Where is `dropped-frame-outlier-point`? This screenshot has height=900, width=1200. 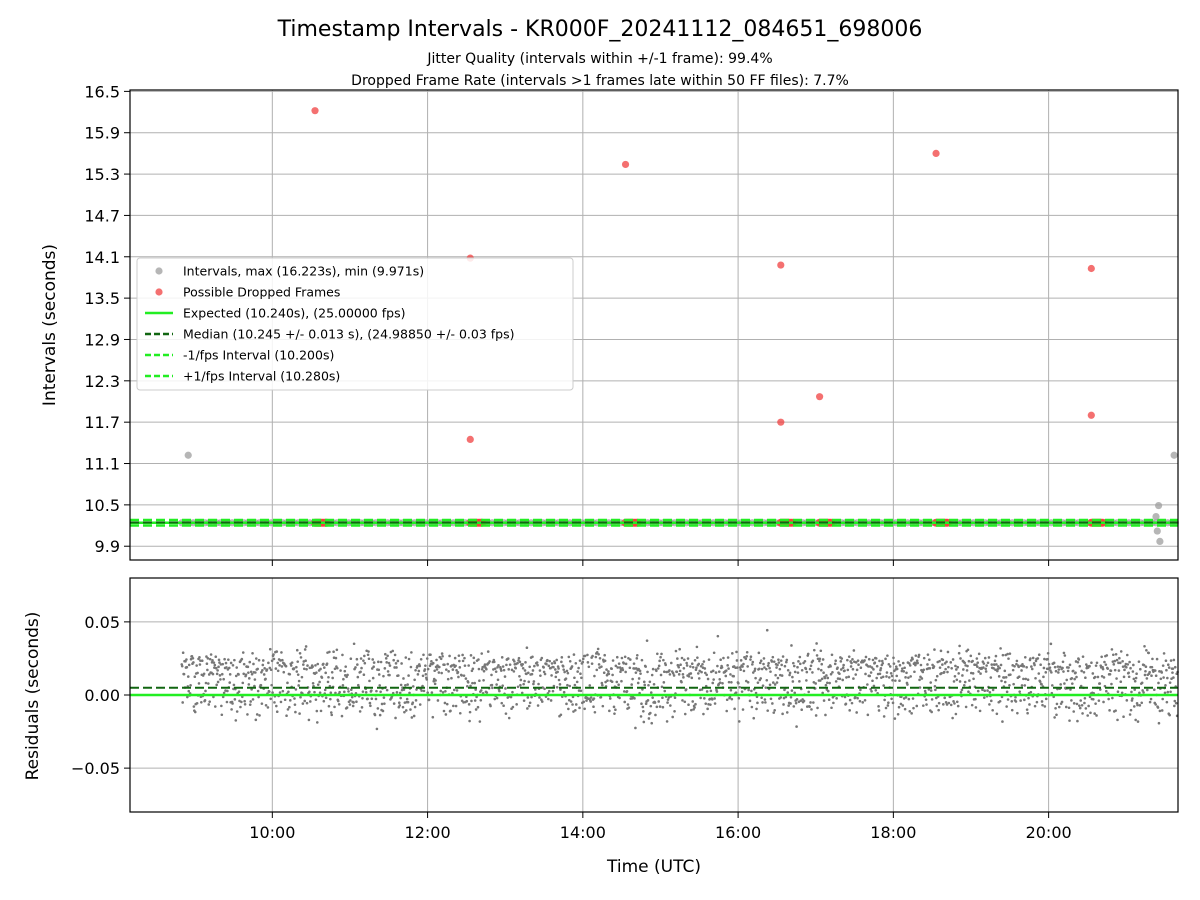 dropped-frame-outlier-point is located at coordinates (820, 397).